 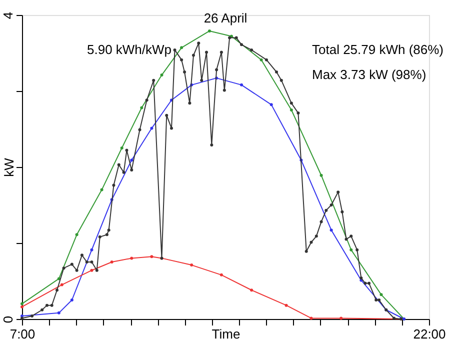 I want to click on x-tick-label: 22:00, so click(x=429, y=332).